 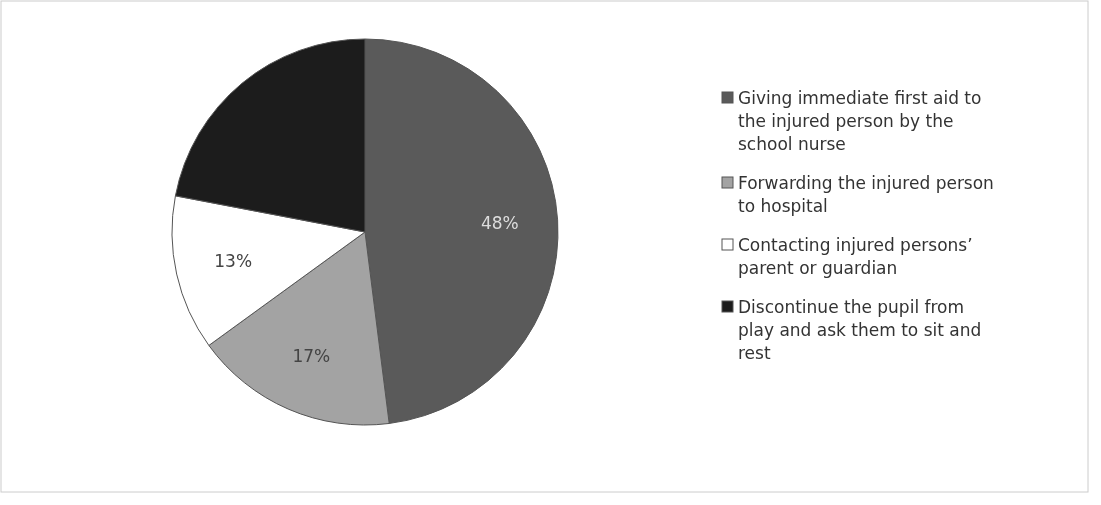 What do you see at coordinates (860, 120) in the screenshot?
I see `legend-label: Giving immediate first aid to the injured person by the school nurse` at bounding box center [860, 120].